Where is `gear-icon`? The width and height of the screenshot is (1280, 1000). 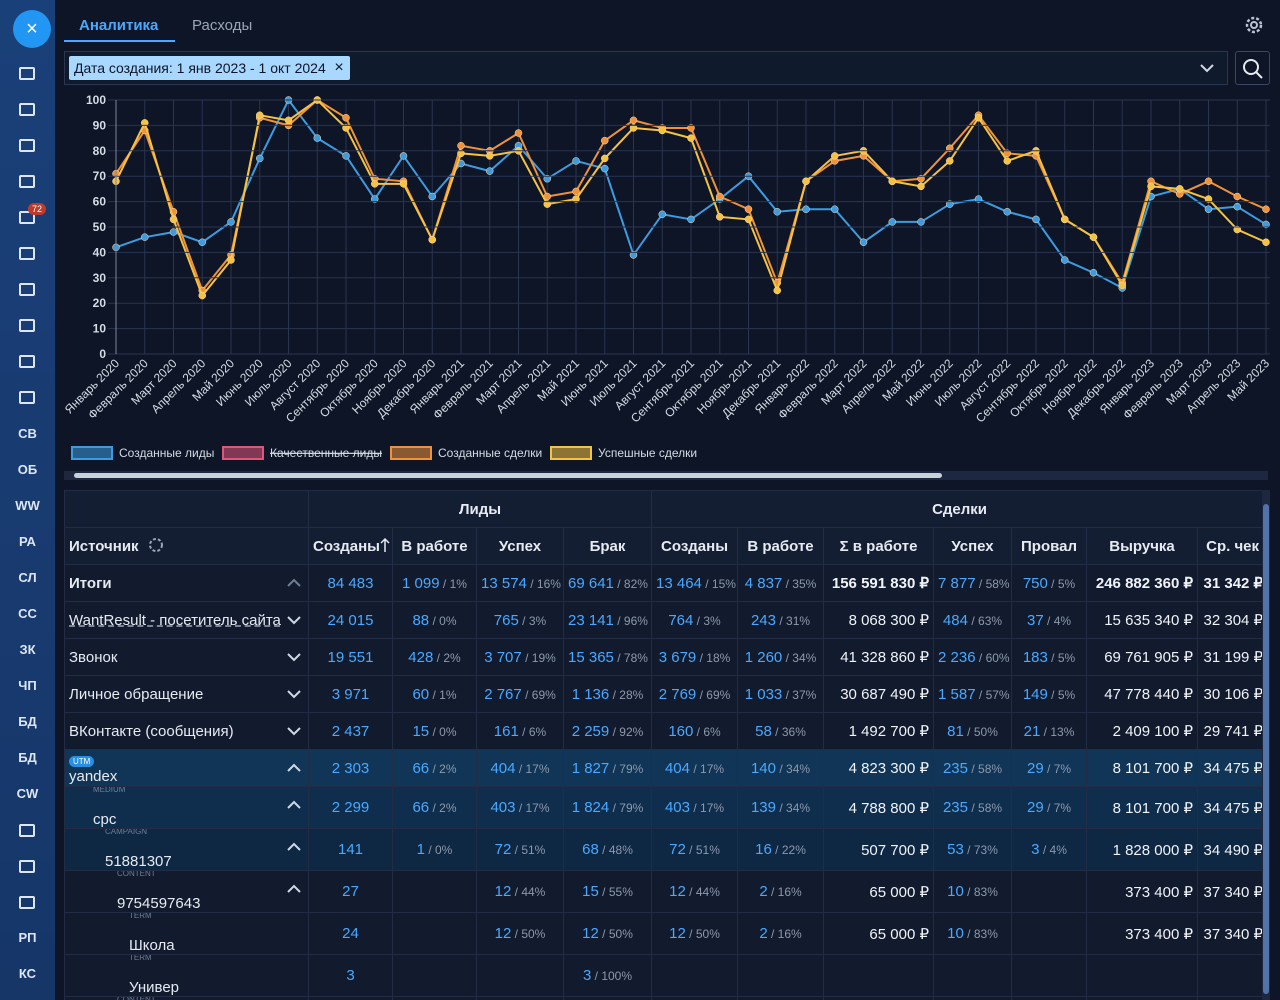
gear-icon is located at coordinates (156, 545).